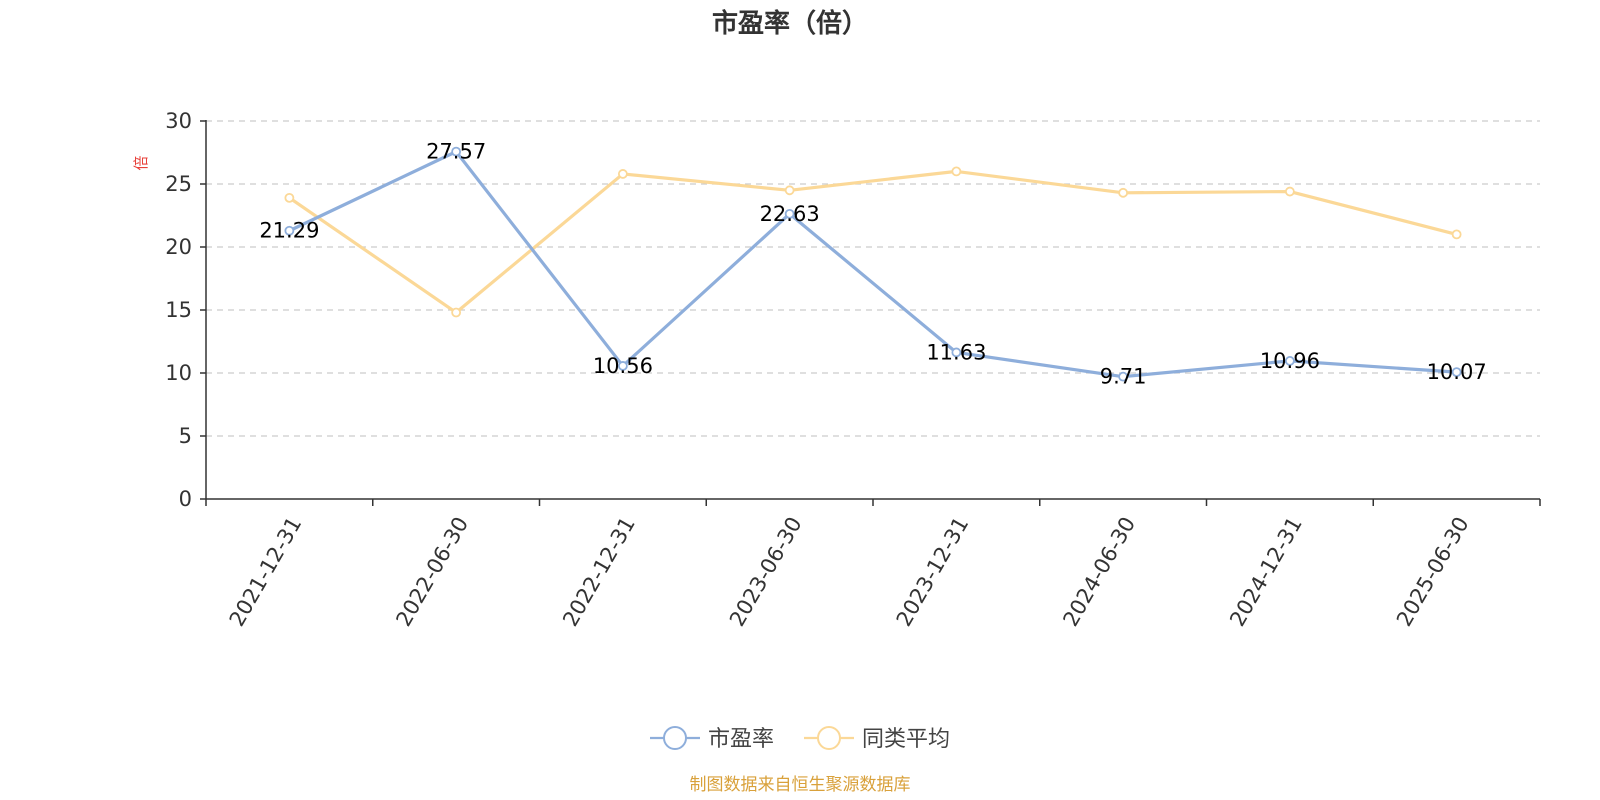 The image size is (1600, 800). I want to click on x-tick-label: 2022-06-30, so click(432, 572).